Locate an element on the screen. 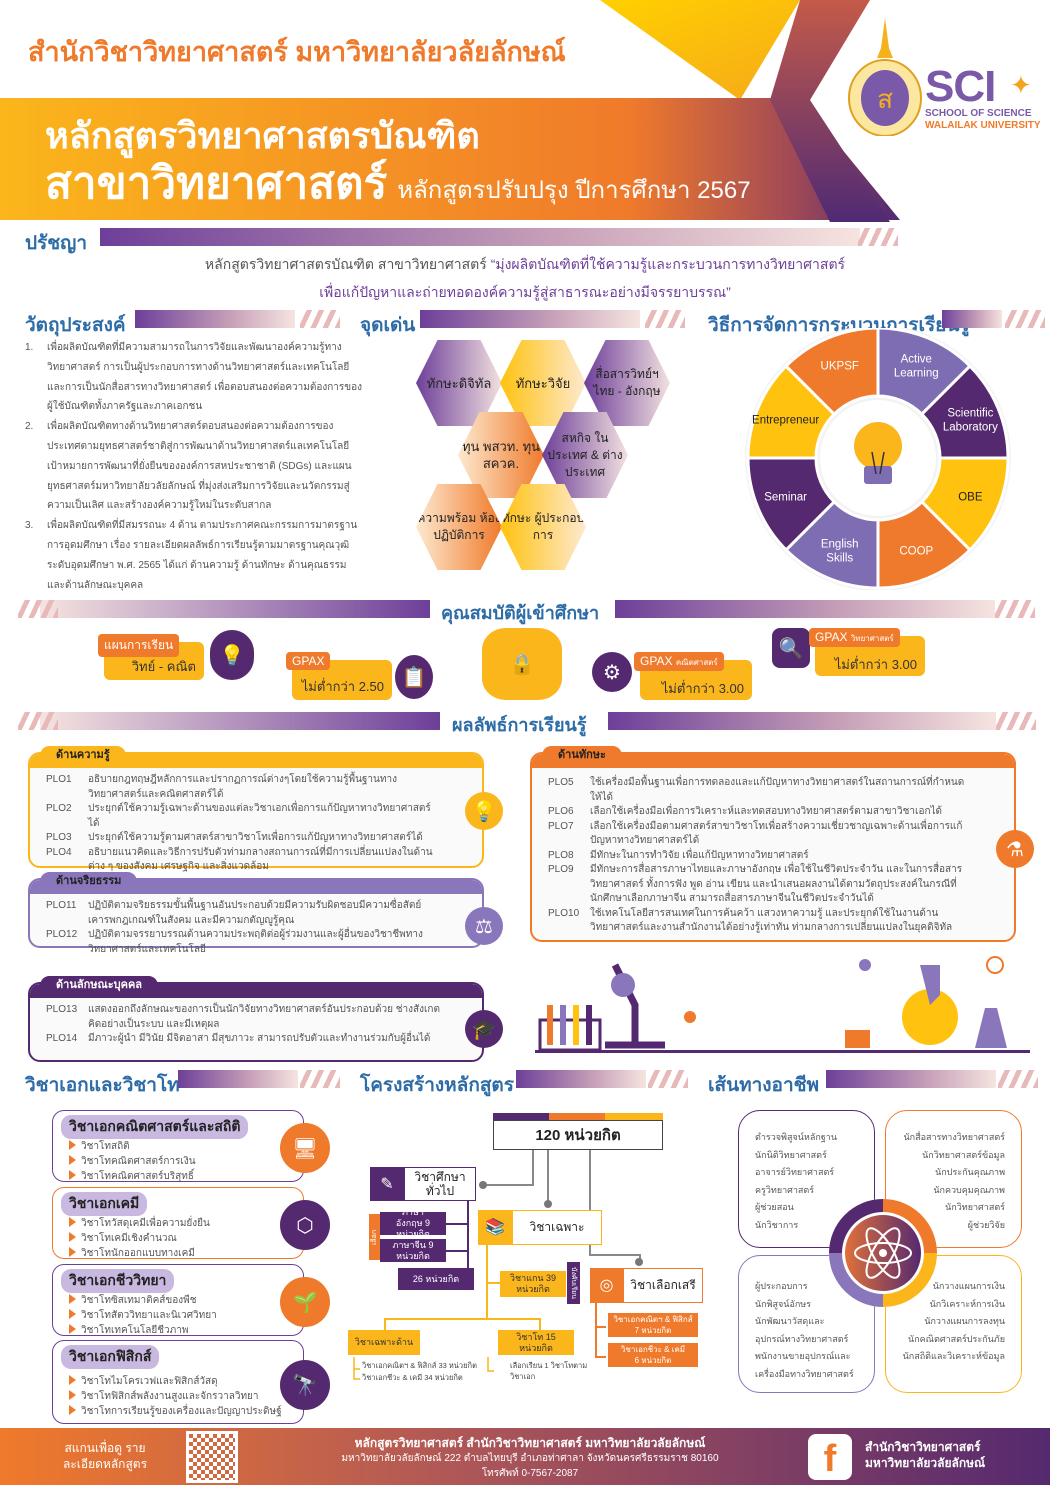 The image size is (1050, 1485). graduate-icon: 🎓 is located at coordinates (484, 1029).